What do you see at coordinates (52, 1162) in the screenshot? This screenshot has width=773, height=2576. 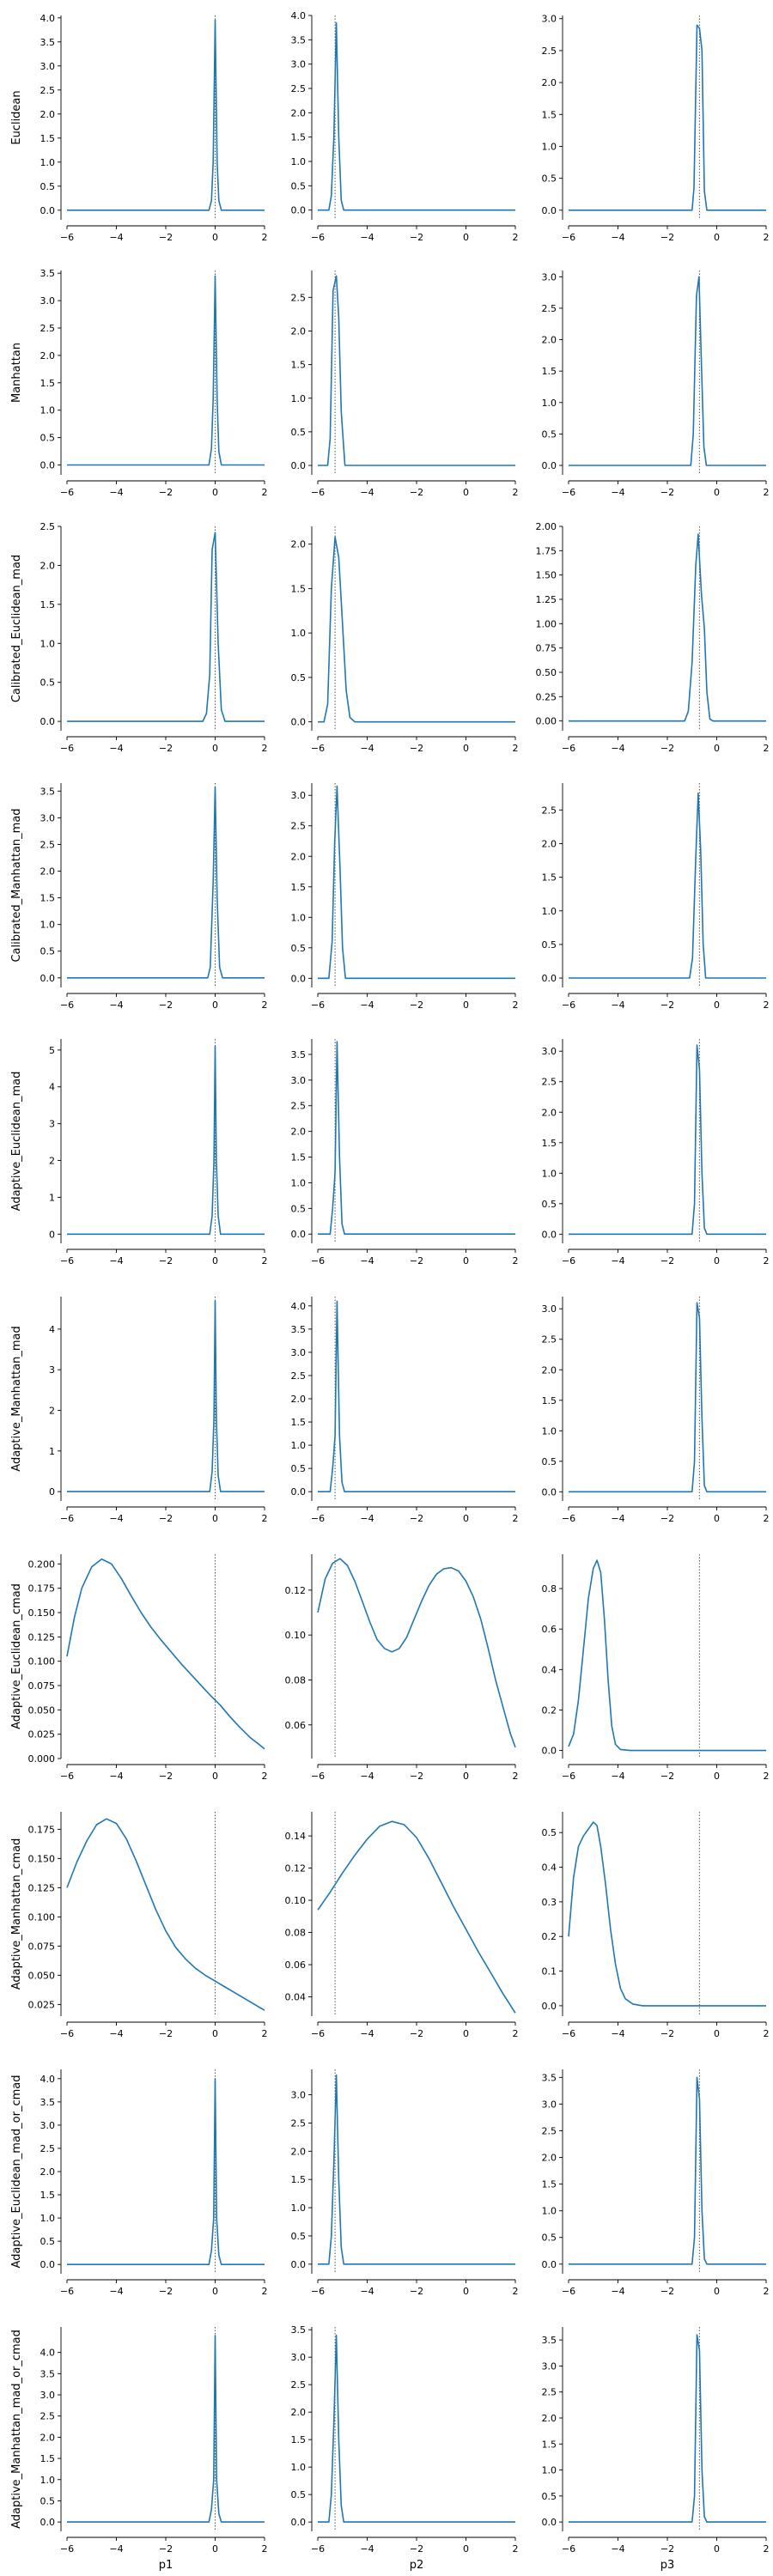 I see `y-tick-label: 2` at bounding box center [52, 1162].